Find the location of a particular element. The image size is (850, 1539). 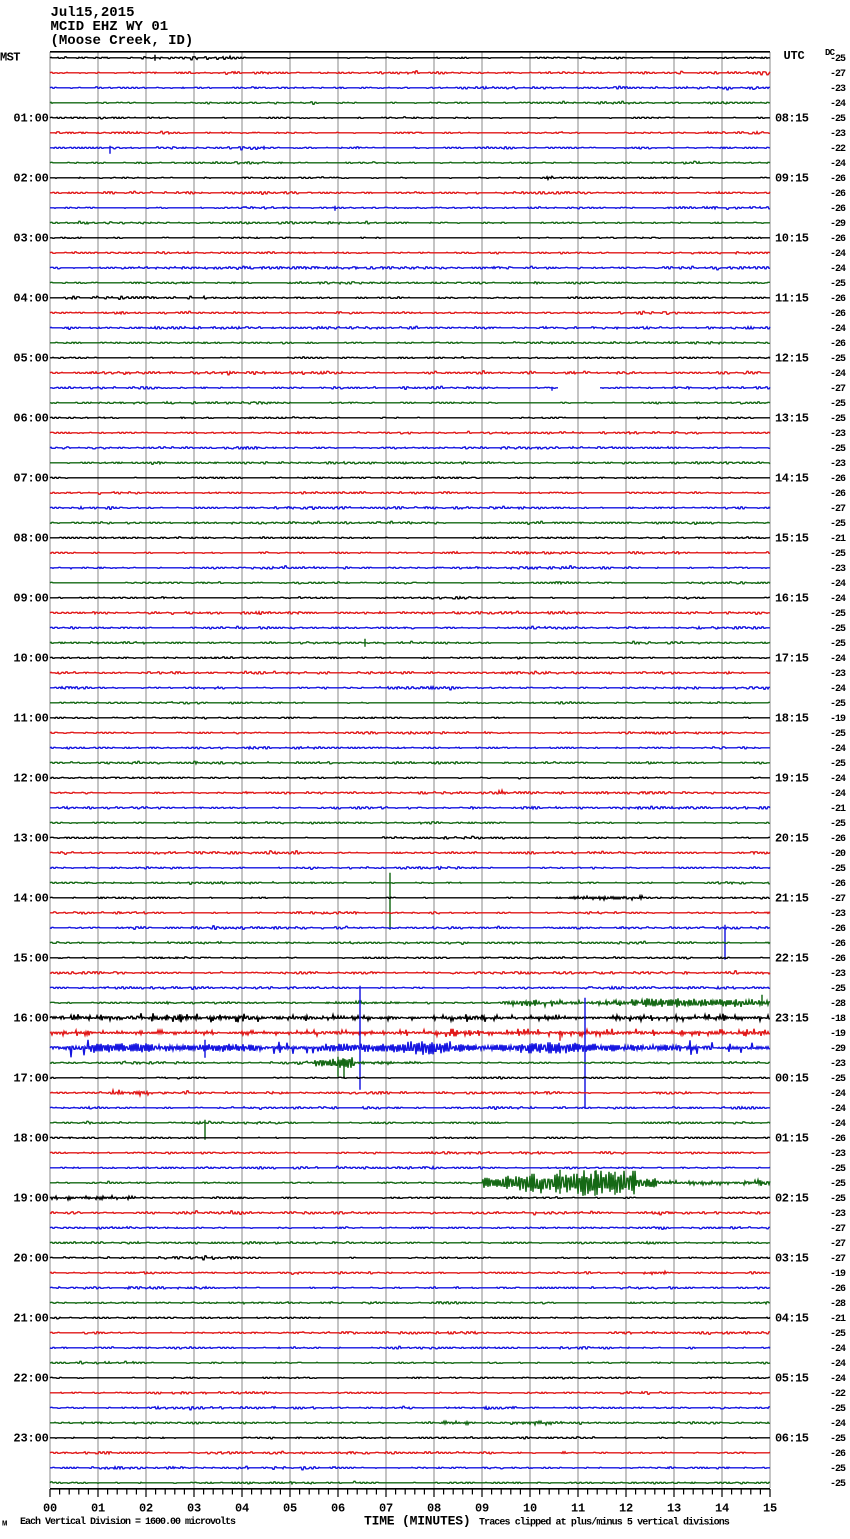

svg-text: -28 is located at coordinates (838, 1004).